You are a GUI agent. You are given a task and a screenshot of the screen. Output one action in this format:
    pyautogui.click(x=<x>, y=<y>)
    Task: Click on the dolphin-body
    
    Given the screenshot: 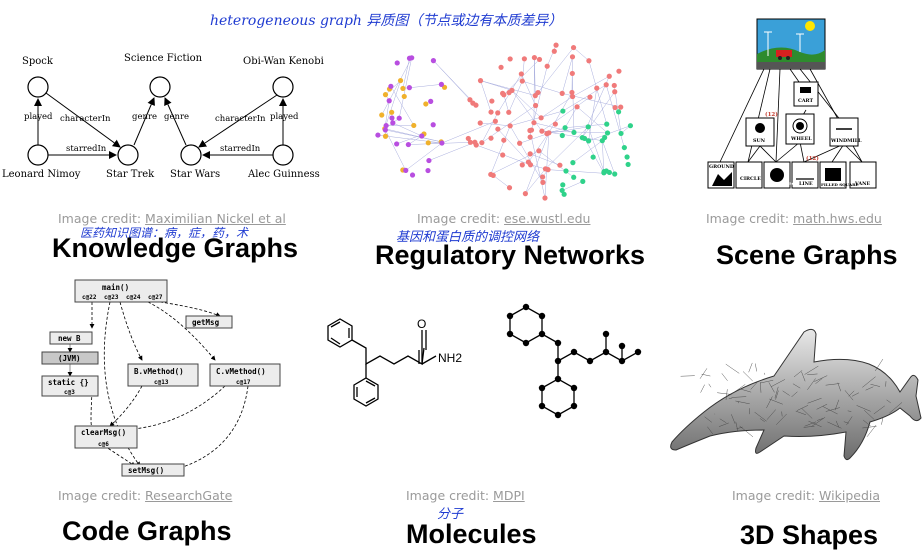 What is the action you would take?
    pyautogui.click(x=796, y=394)
    